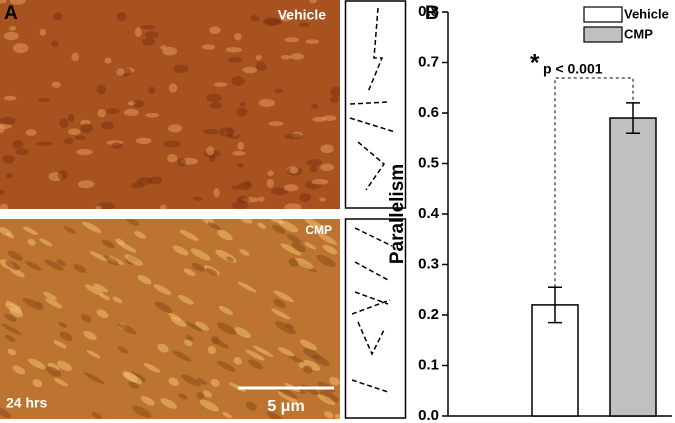 This screenshot has width=675, height=423. I want to click on image-label: CMP, so click(318, 230).